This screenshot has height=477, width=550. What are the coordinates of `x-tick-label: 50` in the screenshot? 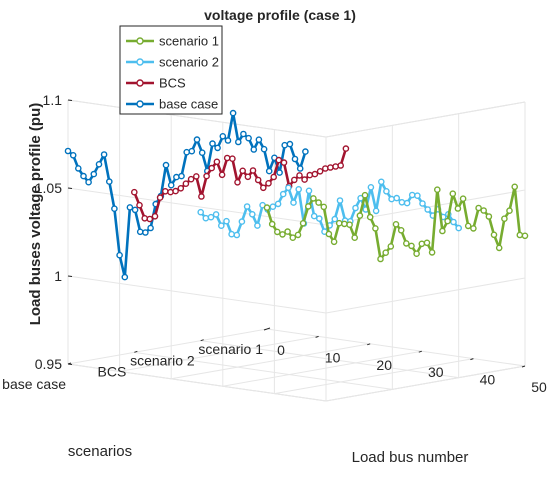 It's located at (539, 387).